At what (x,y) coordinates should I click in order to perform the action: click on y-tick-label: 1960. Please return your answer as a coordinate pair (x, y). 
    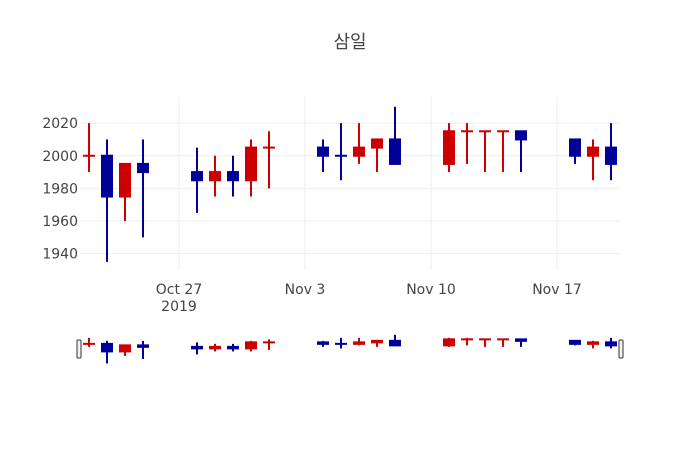
    Looking at the image, I should click on (60, 222).